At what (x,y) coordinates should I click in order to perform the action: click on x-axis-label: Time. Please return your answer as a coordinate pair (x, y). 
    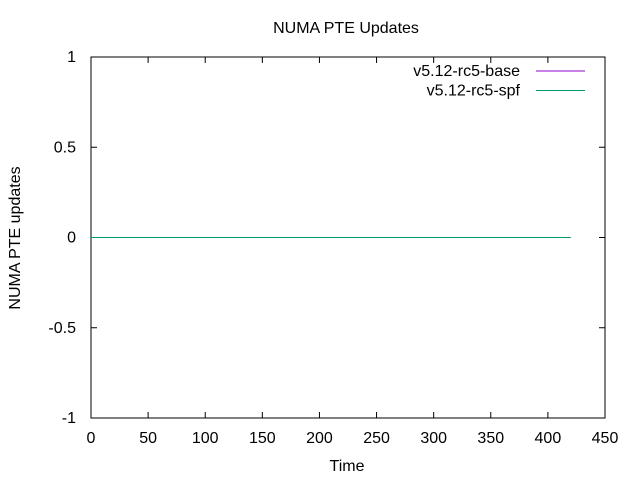
    Looking at the image, I should click on (347, 466).